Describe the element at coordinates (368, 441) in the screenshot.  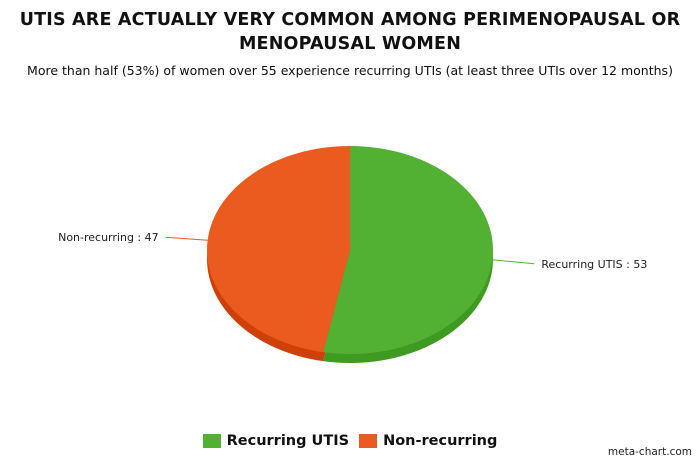
I see `legend-swatch-non-recurring` at that location.